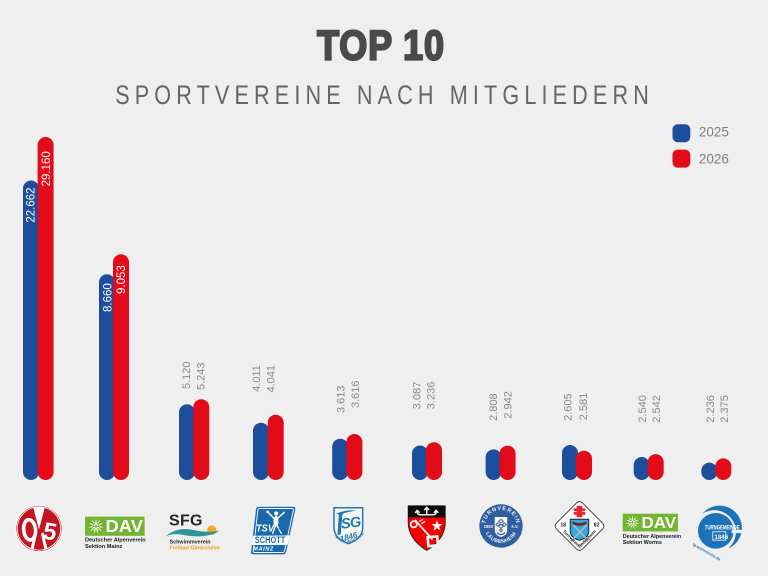  Describe the element at coordinates (195, 548) in the screenshot. I see `svg-text: Freibad Gimbsheim` at that location.